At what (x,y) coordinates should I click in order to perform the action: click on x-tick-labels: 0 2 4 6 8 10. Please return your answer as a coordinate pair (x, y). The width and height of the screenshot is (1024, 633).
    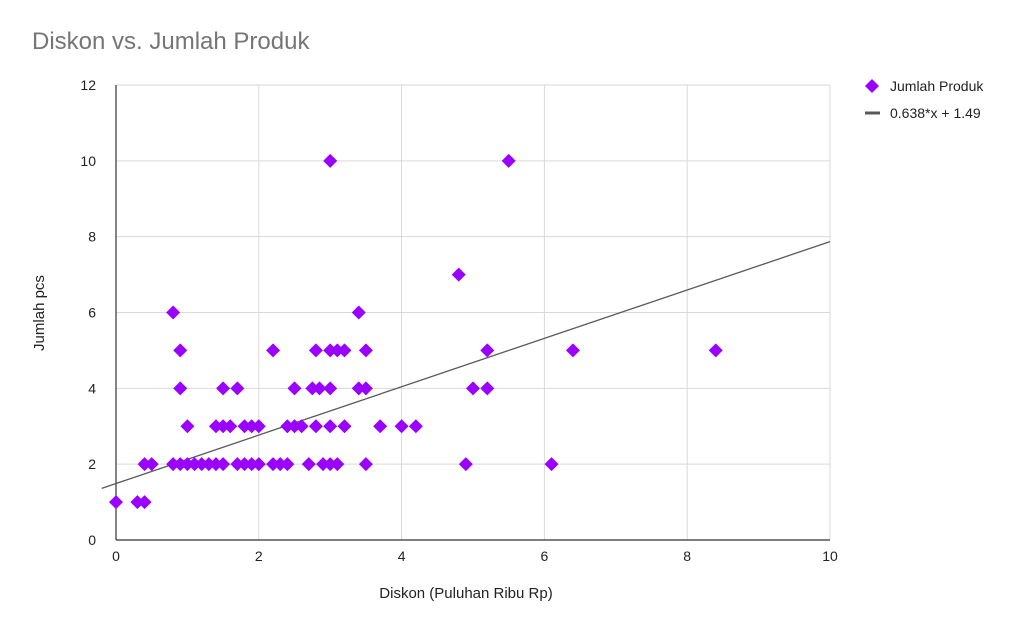
    Looking at the image, I should click on (475, 556).